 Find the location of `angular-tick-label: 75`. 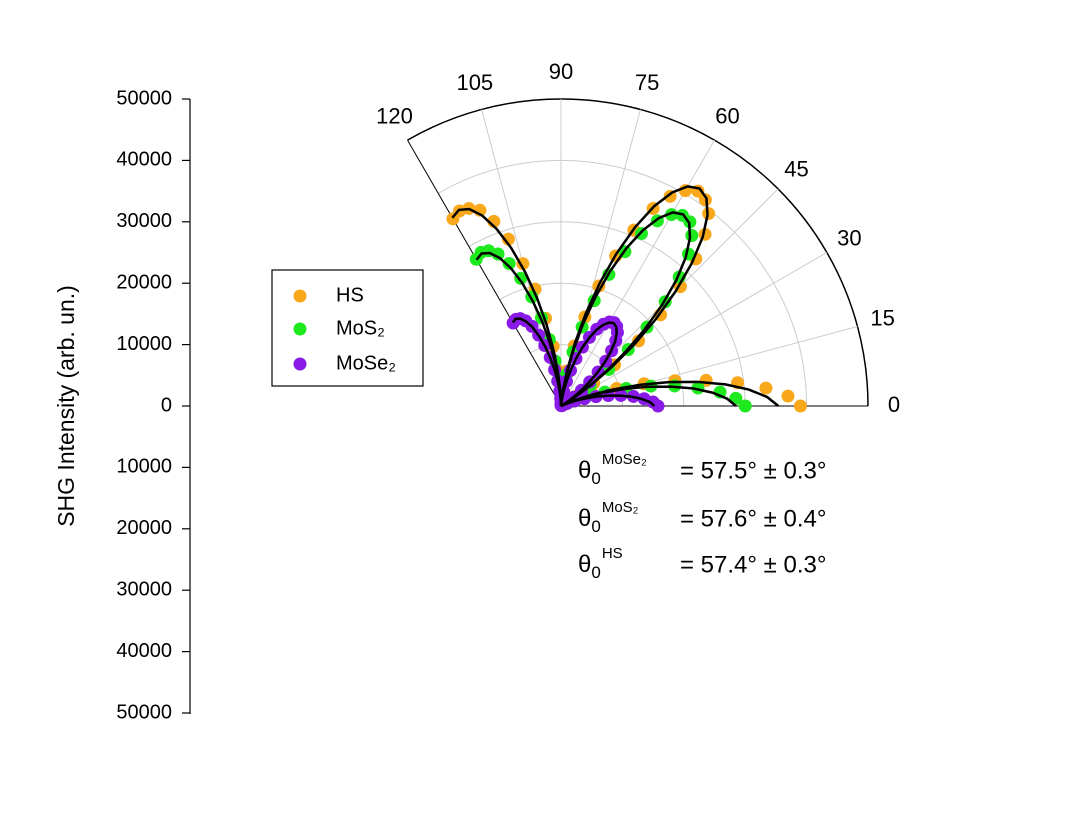

angular-tick-label: 75 is located at coordinates (647, 82).